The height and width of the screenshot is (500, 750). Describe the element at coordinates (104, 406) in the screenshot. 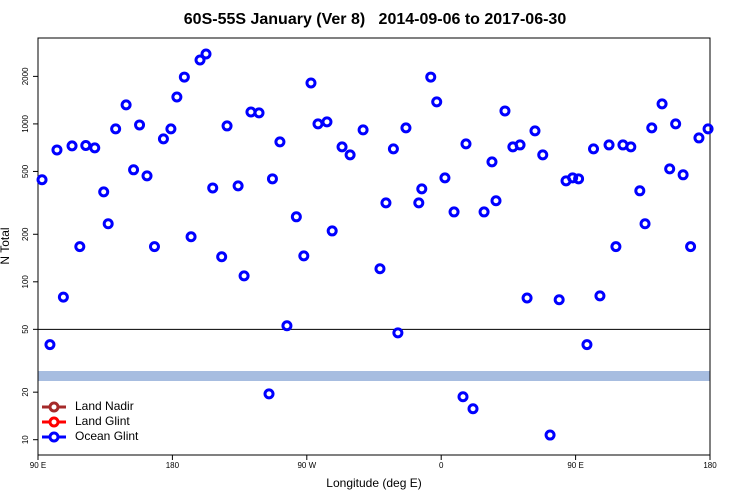

I see `legend-label: Land Nadir` at that location.